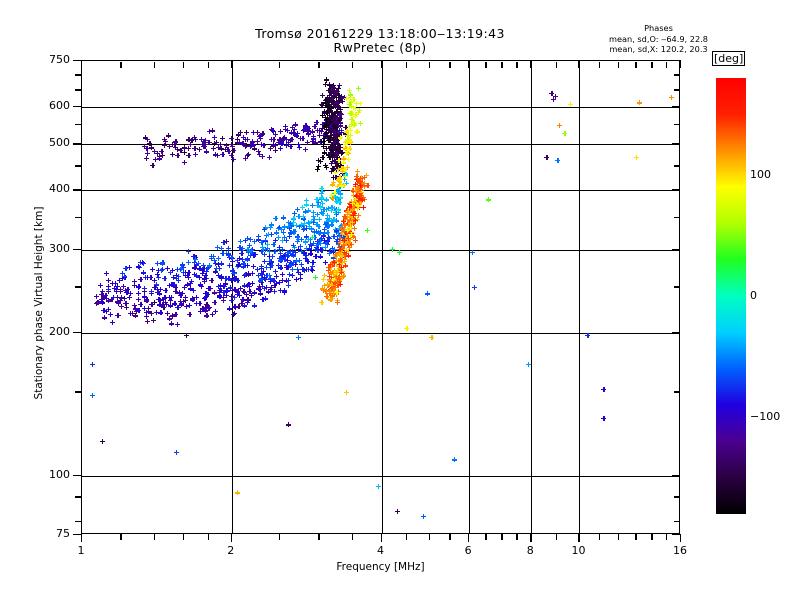 Image resolution: width=800 pixels, height=600 pixels. Describe the element at coordinates (380, 47) in the screenshot. I see `title-line-program: RwPretec (8p)` at that location.